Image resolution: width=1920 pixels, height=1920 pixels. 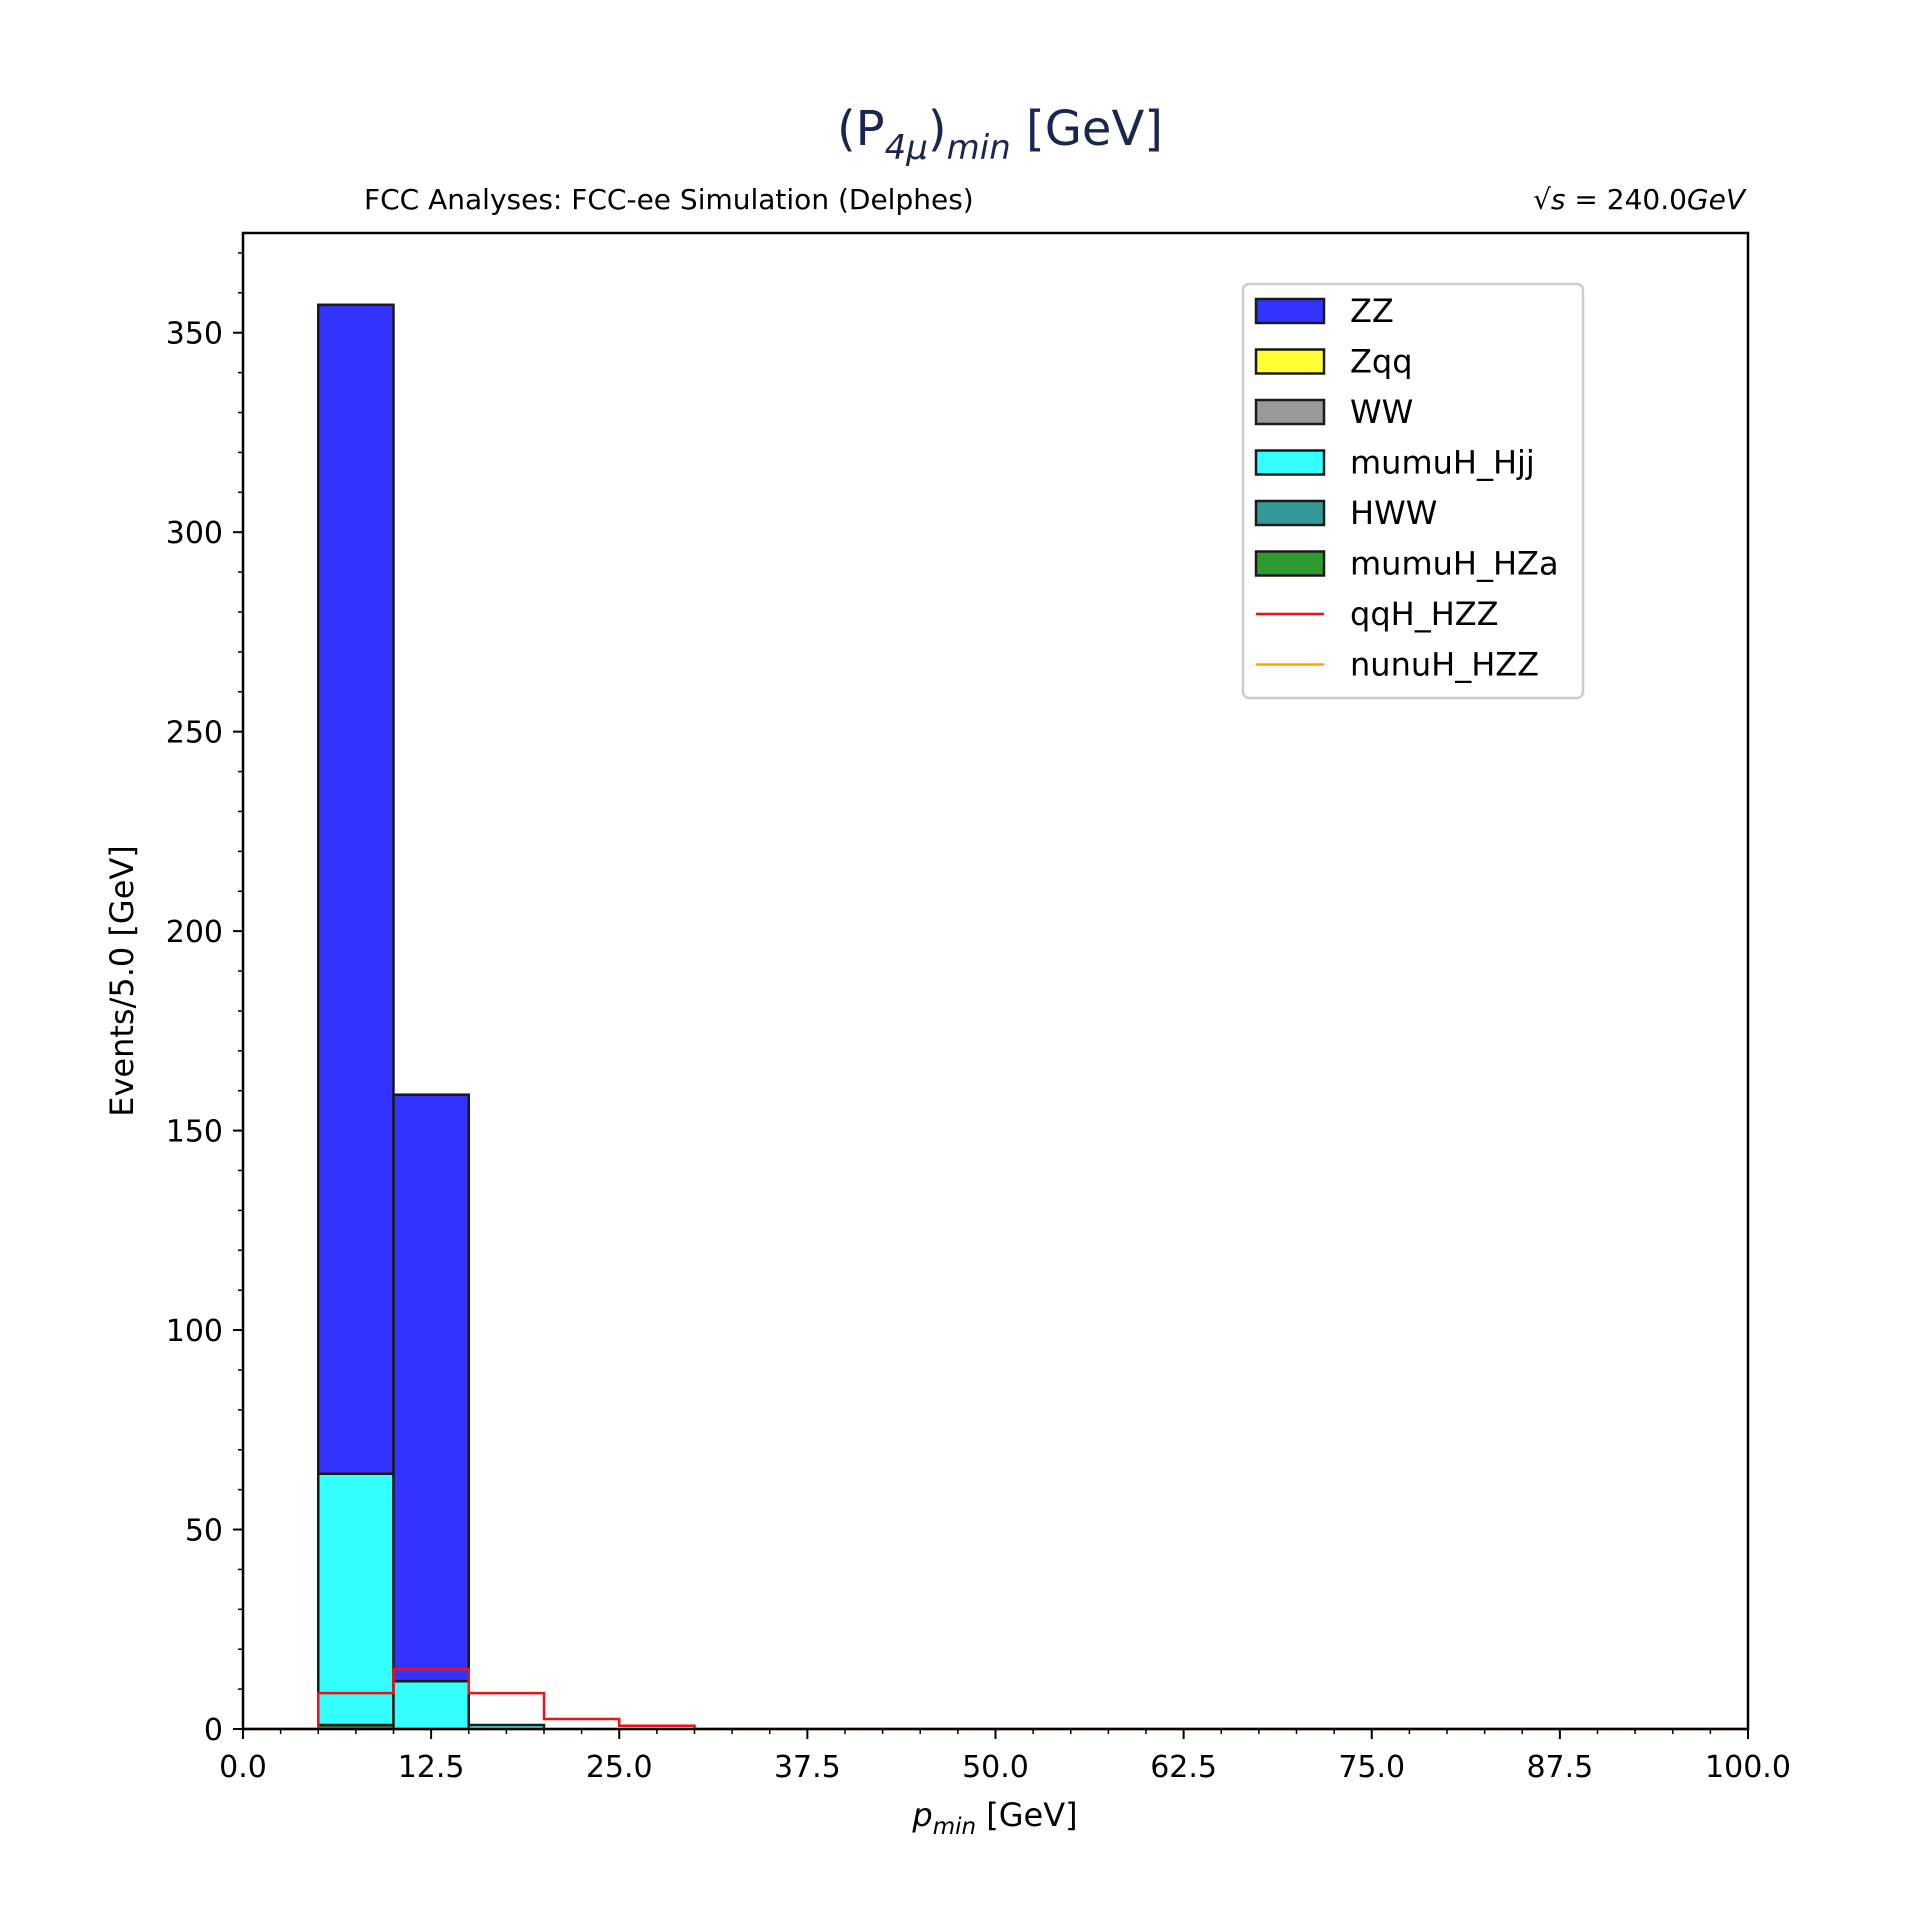 I want to click on x-tick-label-2: 25.0, so click(x=619, y=1767).